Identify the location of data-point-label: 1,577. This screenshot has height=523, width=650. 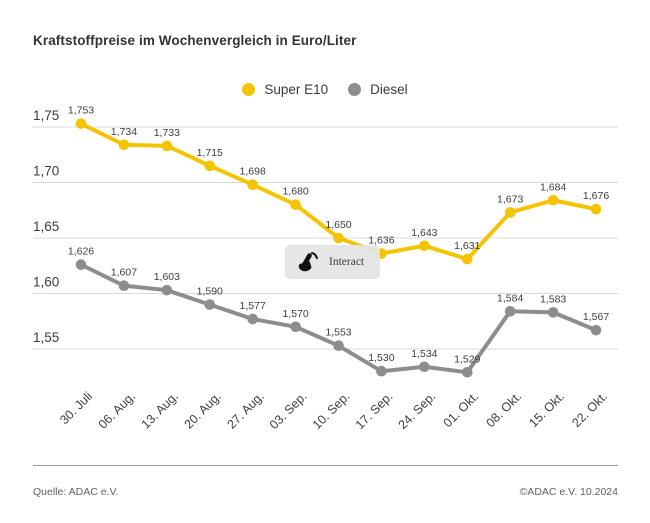
(253, 306).